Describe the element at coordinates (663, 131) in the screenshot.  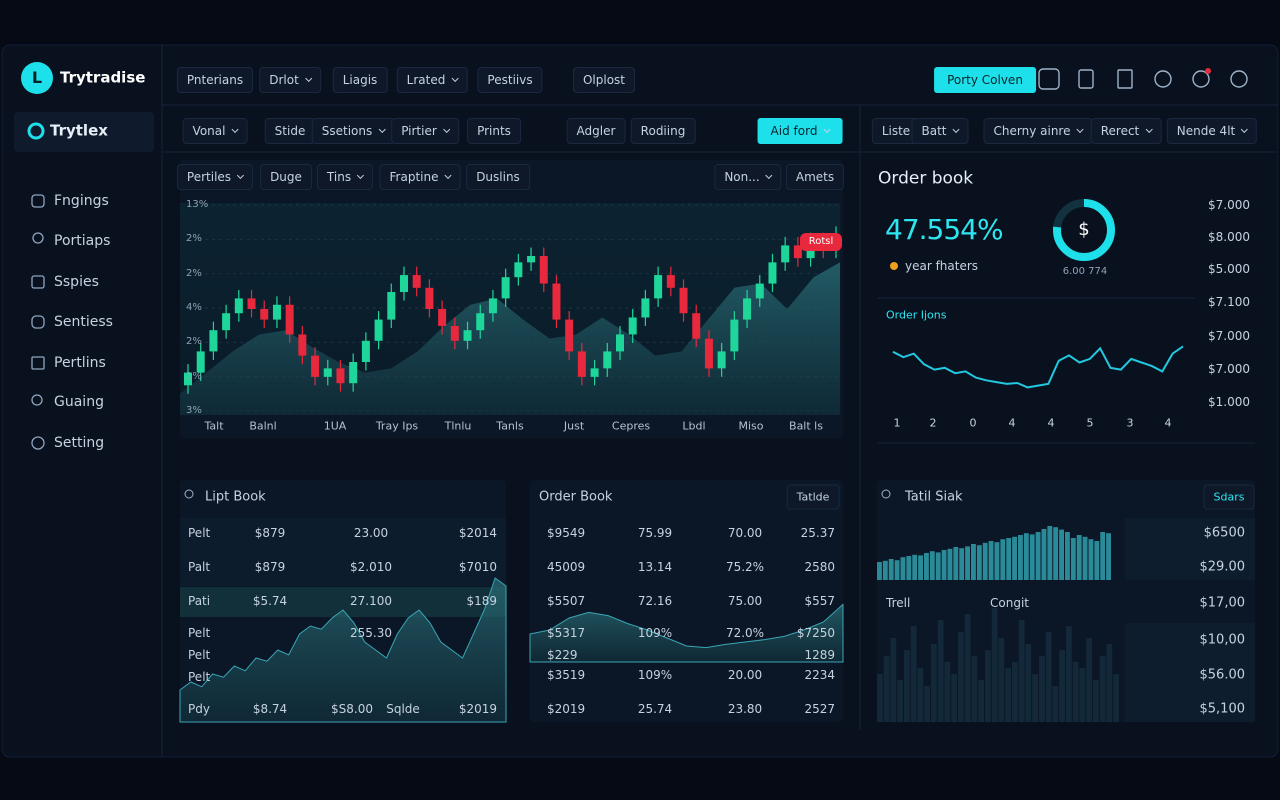
I see `toolbar-item: Rodiing` at that location.